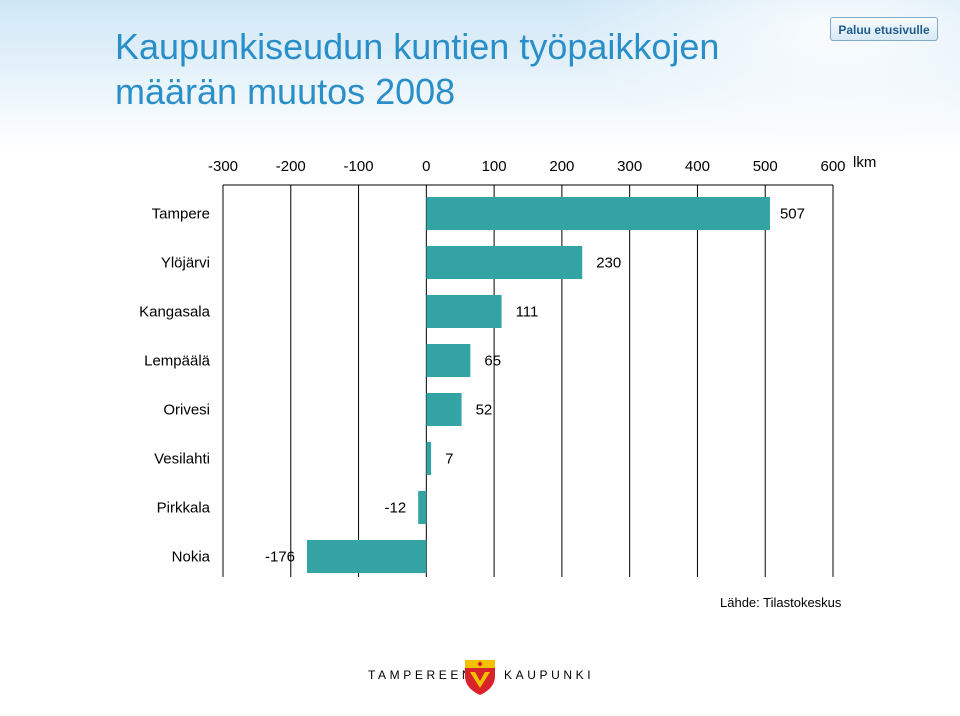 The height and width of the screenshot is (716, 960). What do you see at coordinates (184, 508) in the screenshot?
I see `category-label: Pirkkala` at bounding box center [184, 508].